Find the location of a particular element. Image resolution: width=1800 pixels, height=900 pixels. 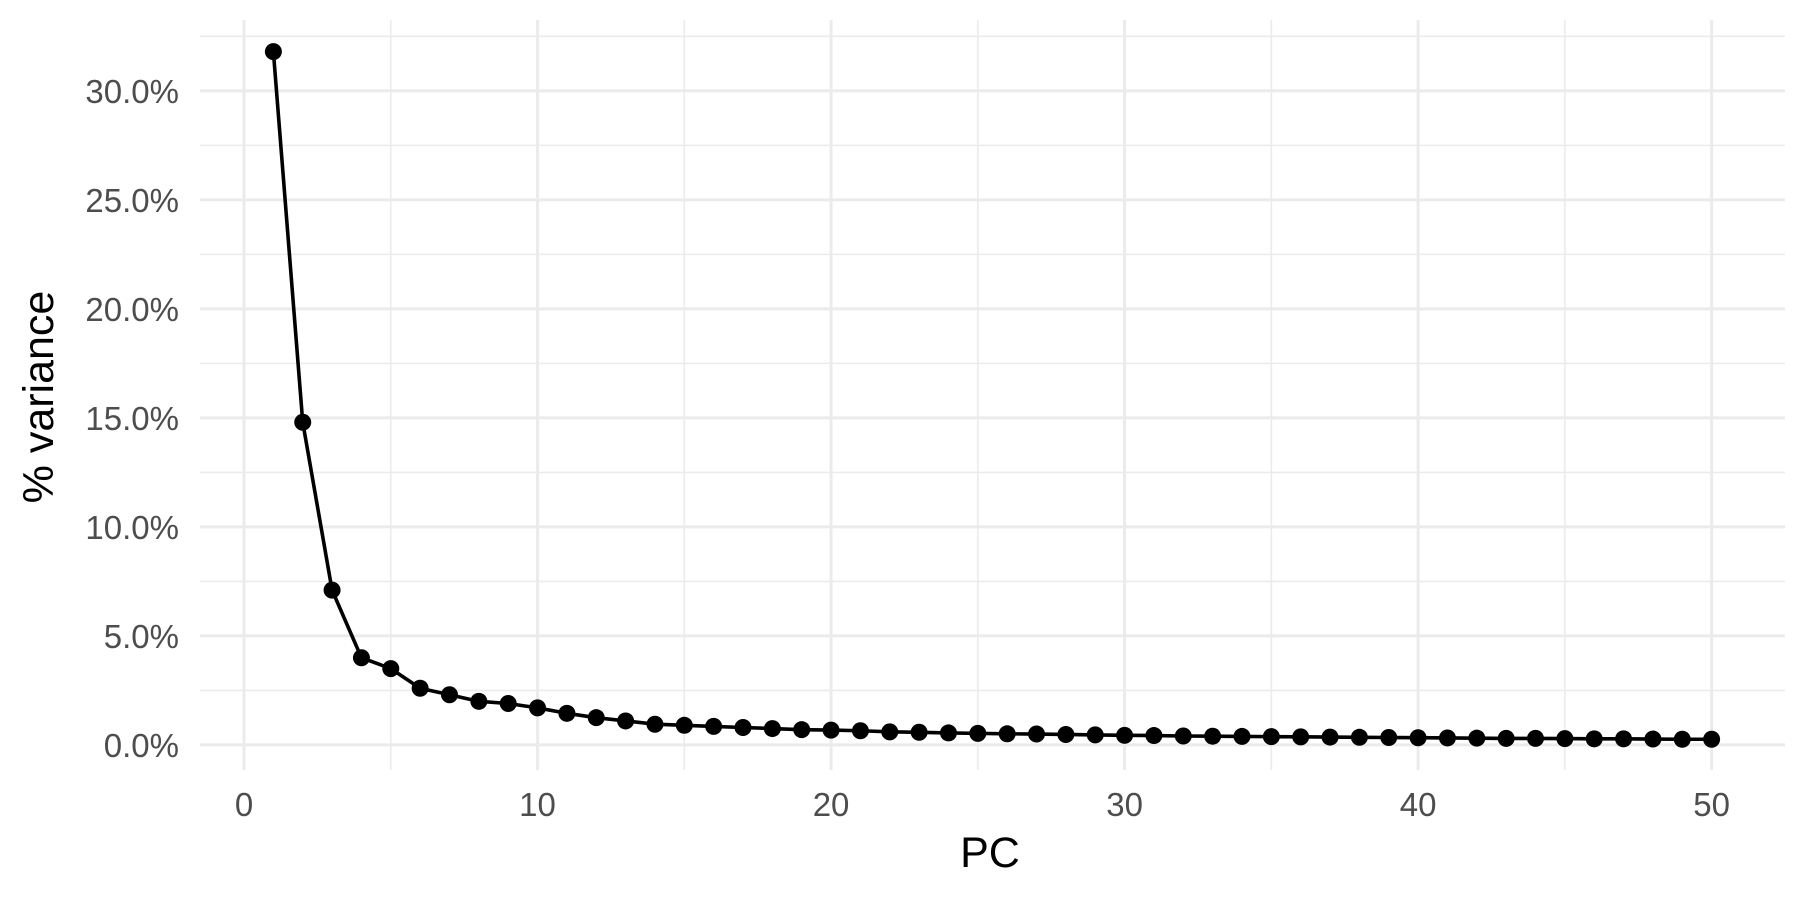

y-axis-title: % variance is located at coordinates (39, 397).